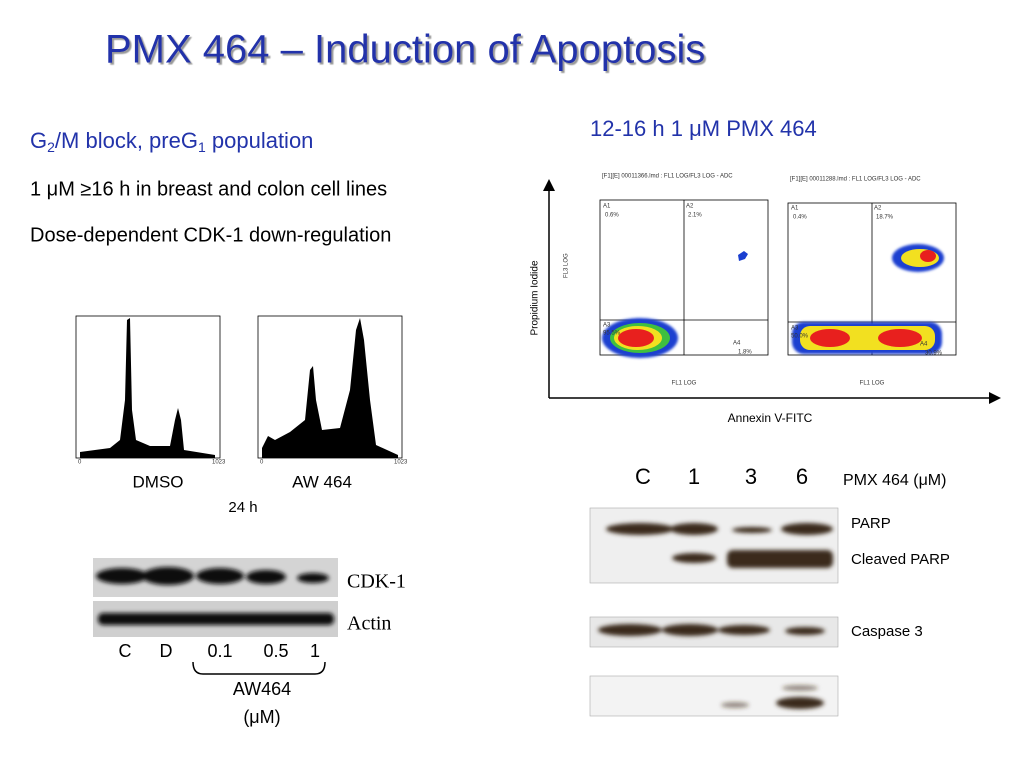  Describe the element at coordinates (202, 147) in the screenshot. I see `subscript: 1` at that location.